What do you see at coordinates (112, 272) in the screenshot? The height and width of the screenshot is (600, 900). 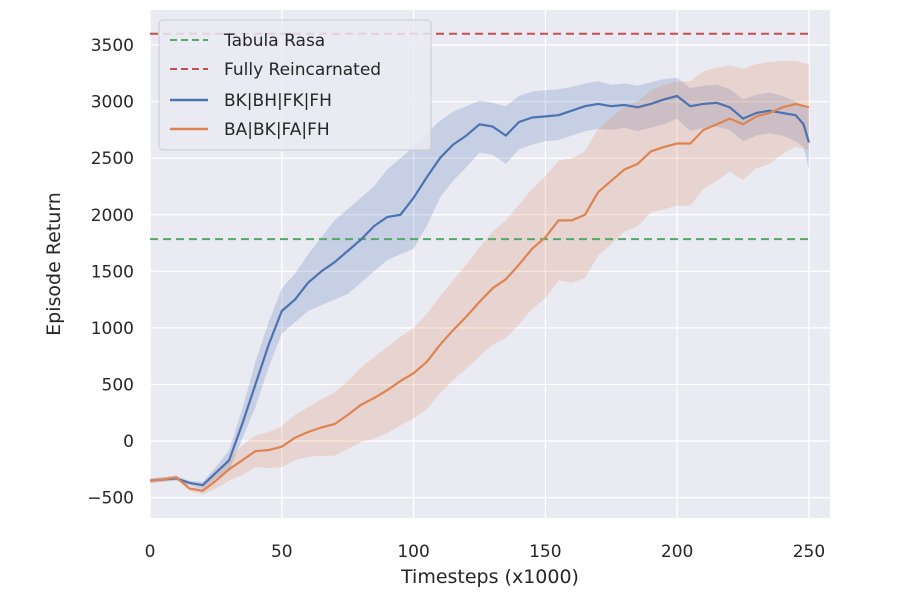 I see `y-tick-label: 1500` at bounding box center [112, 272].